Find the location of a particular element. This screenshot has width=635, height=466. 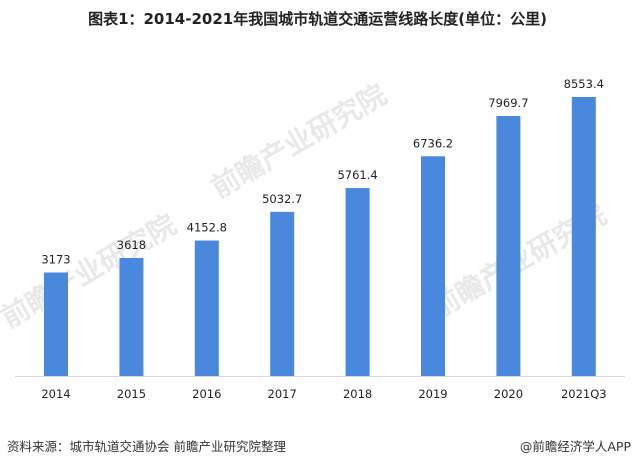

x-tick-label: 2014 is located at coordinates (55, 394).